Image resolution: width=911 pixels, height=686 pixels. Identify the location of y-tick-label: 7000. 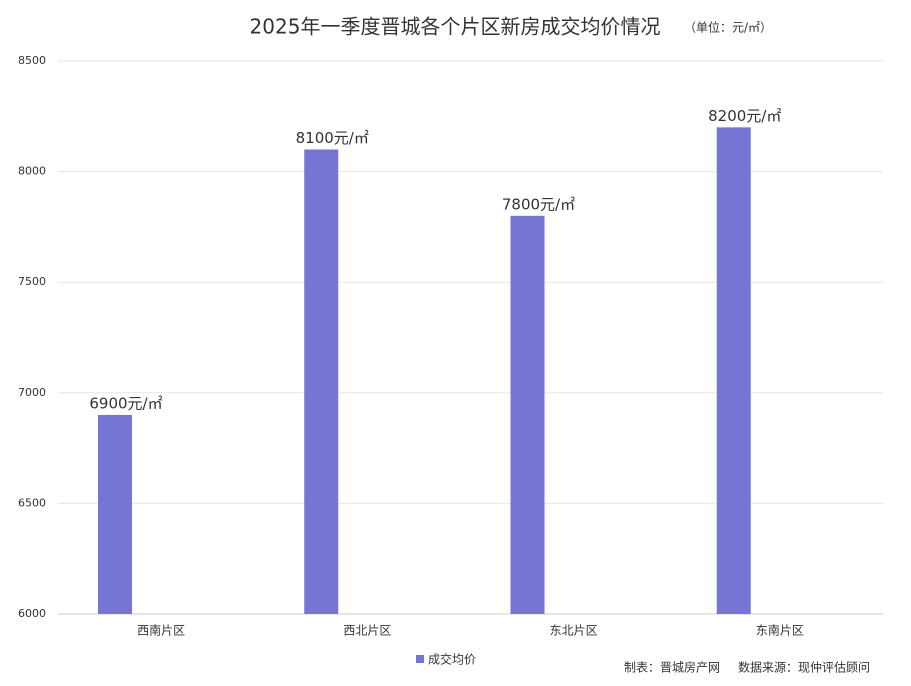
(32, 392).